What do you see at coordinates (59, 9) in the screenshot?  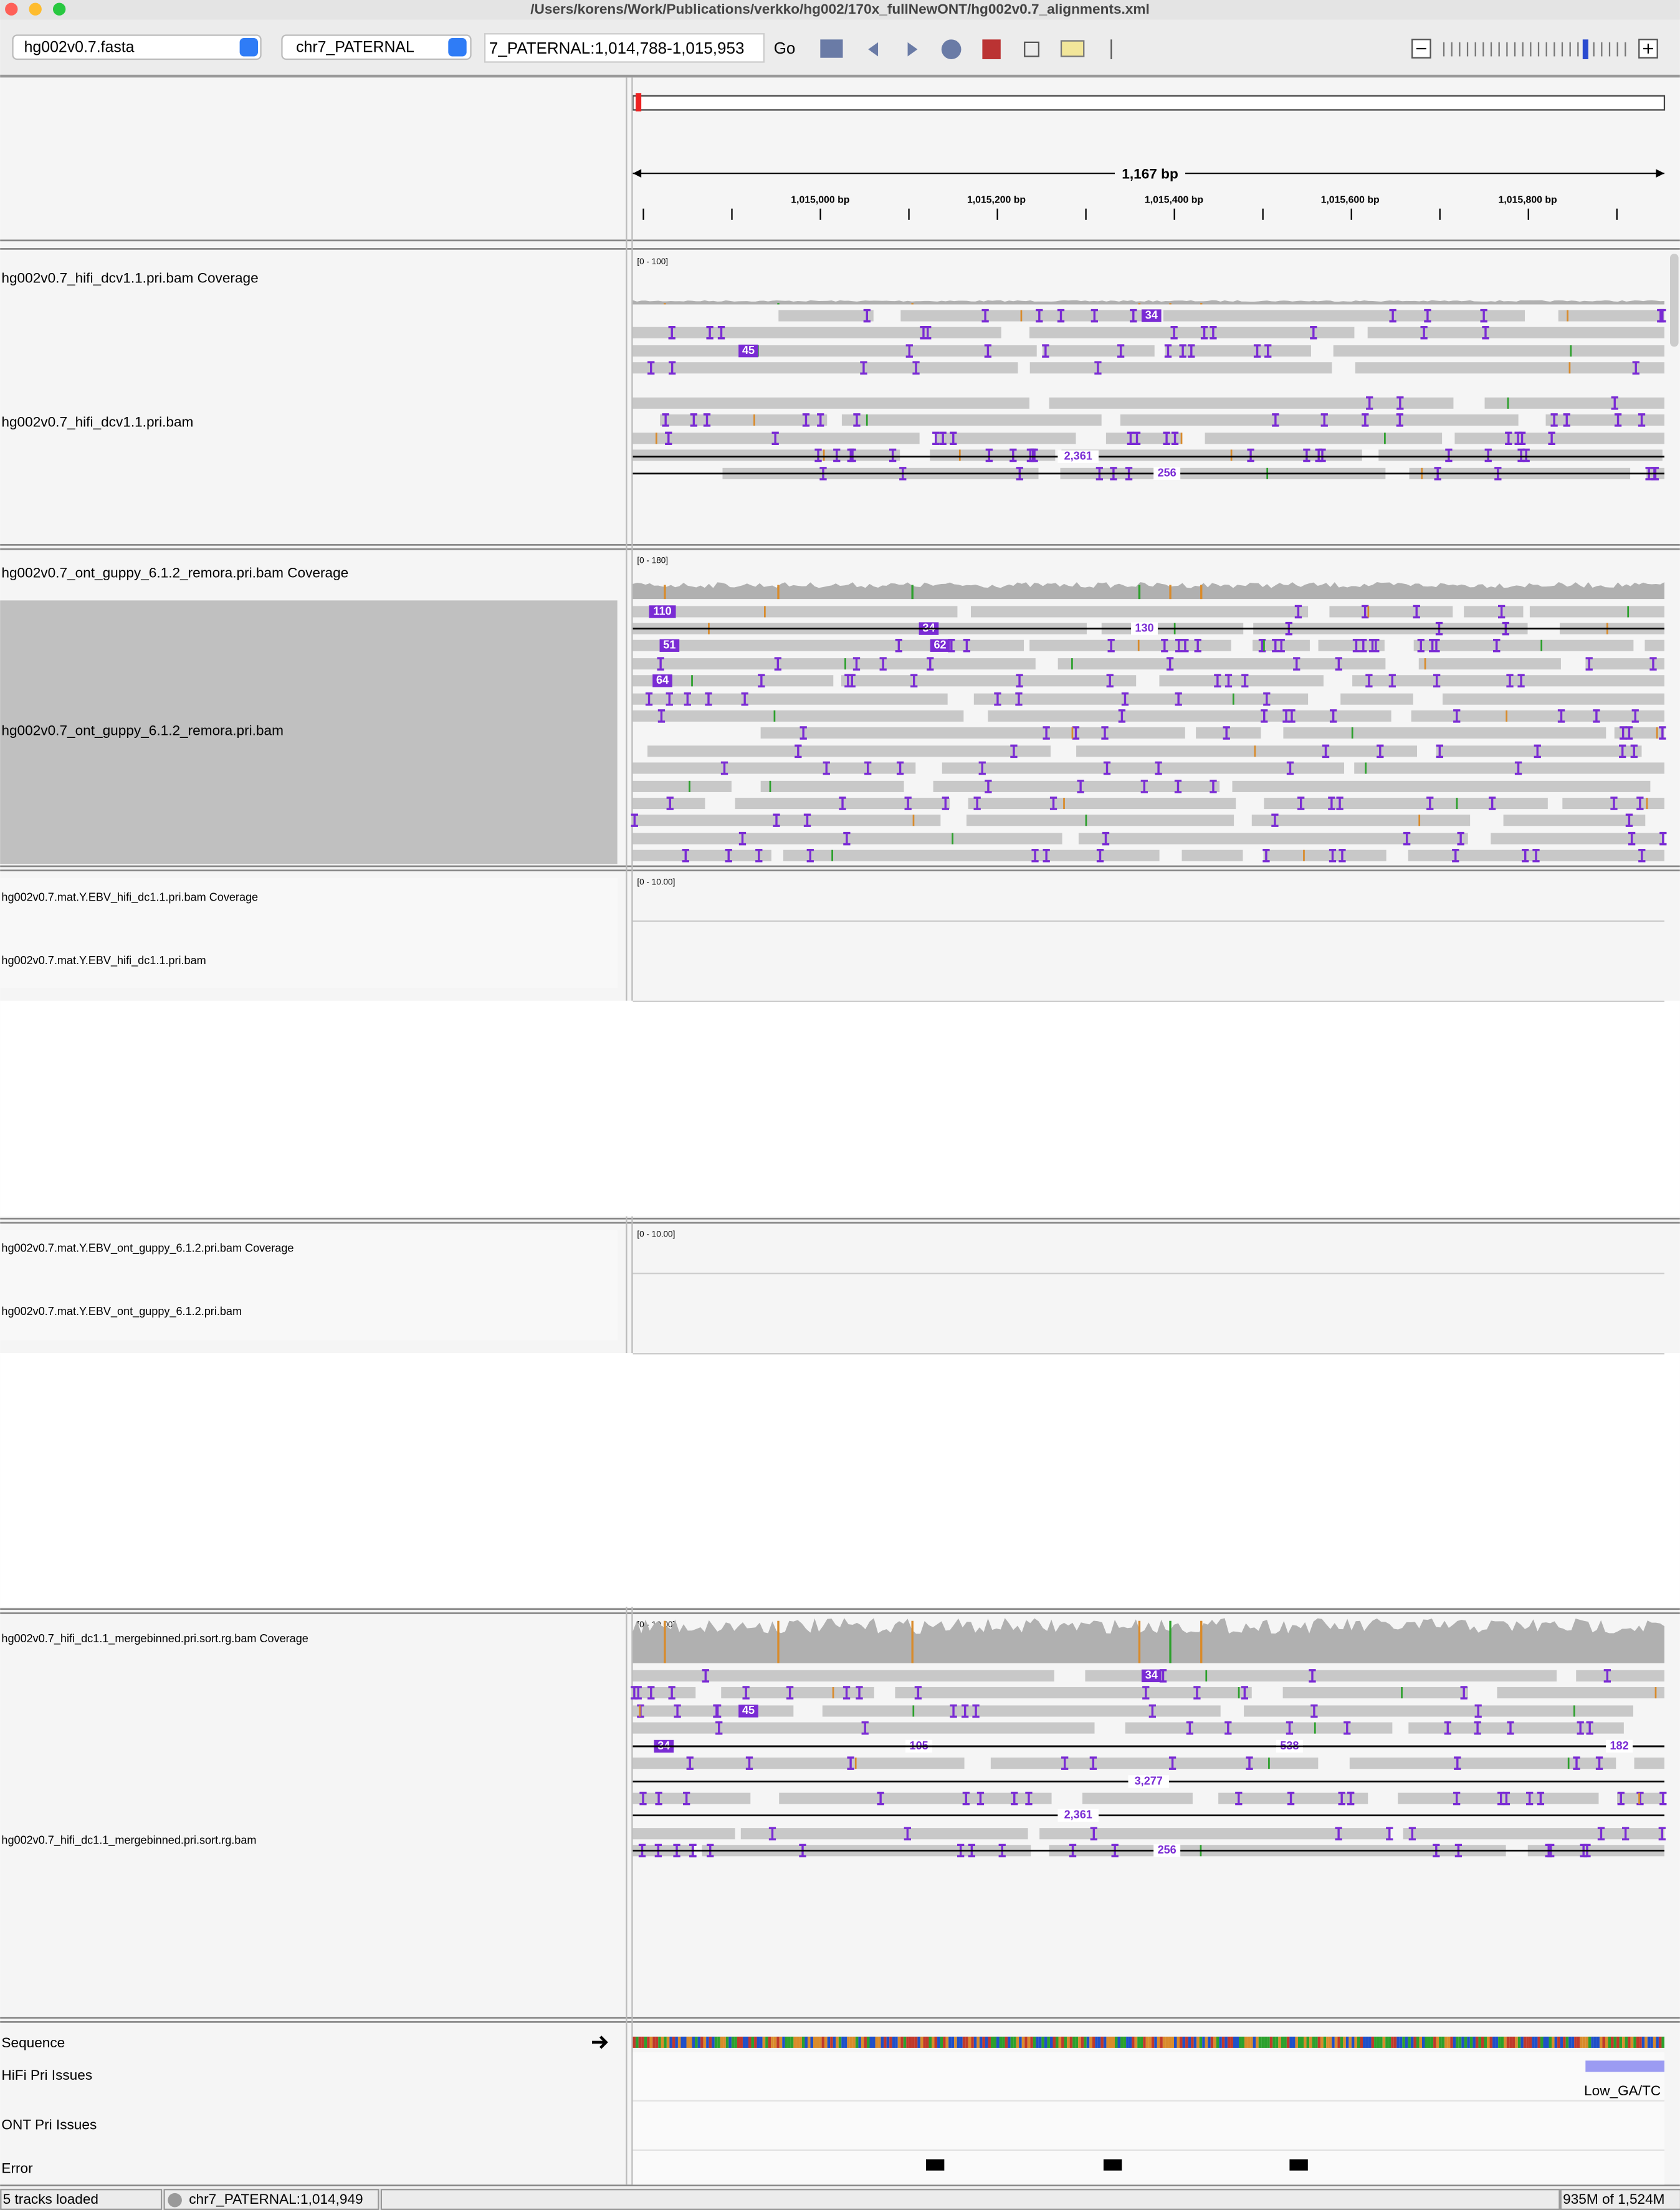 I see `zoom-button` at bounding box center [59, 9].